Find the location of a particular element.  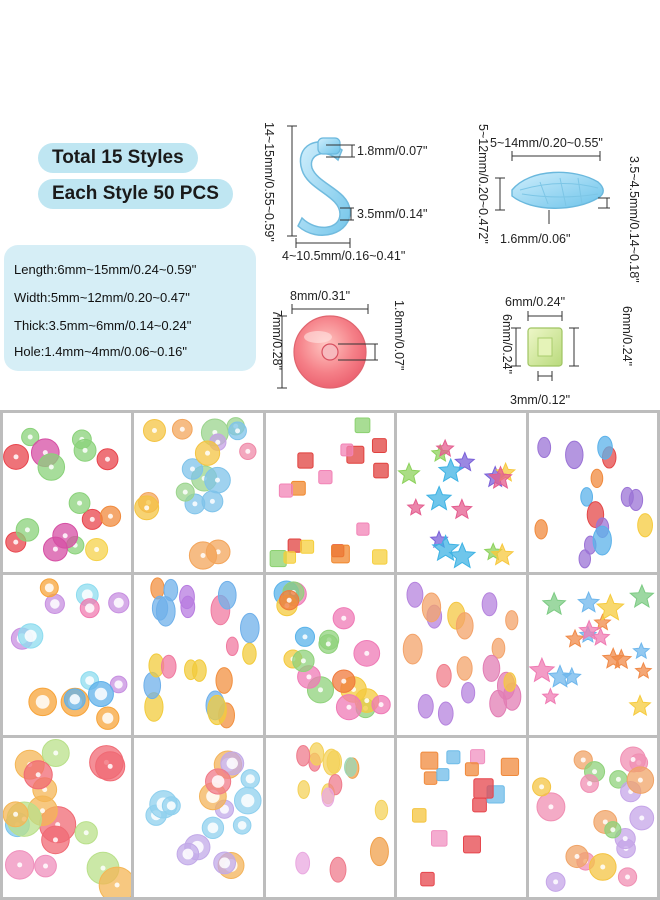

each-style-badge: Each Style 50 PCS is located at coordinates (135, 194).